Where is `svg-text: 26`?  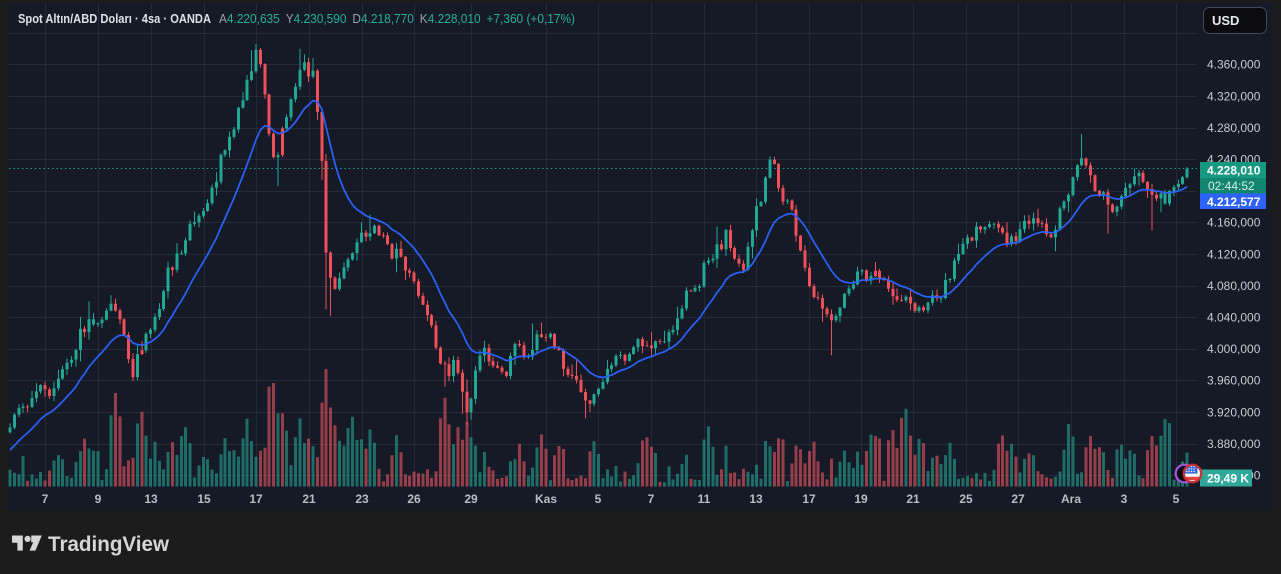 svg-text: 26 is located at coordinates (414, 499).